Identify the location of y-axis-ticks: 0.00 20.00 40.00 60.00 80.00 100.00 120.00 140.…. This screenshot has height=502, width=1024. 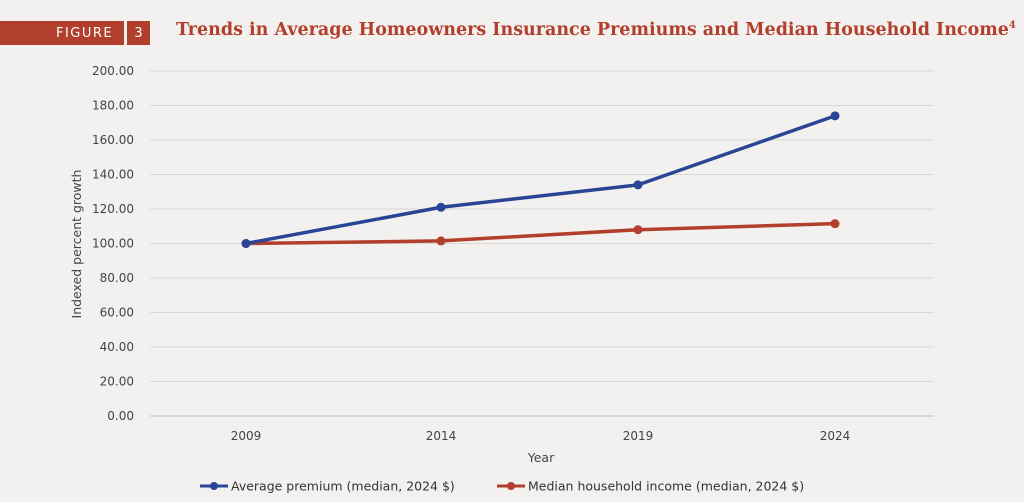
(113, 243).